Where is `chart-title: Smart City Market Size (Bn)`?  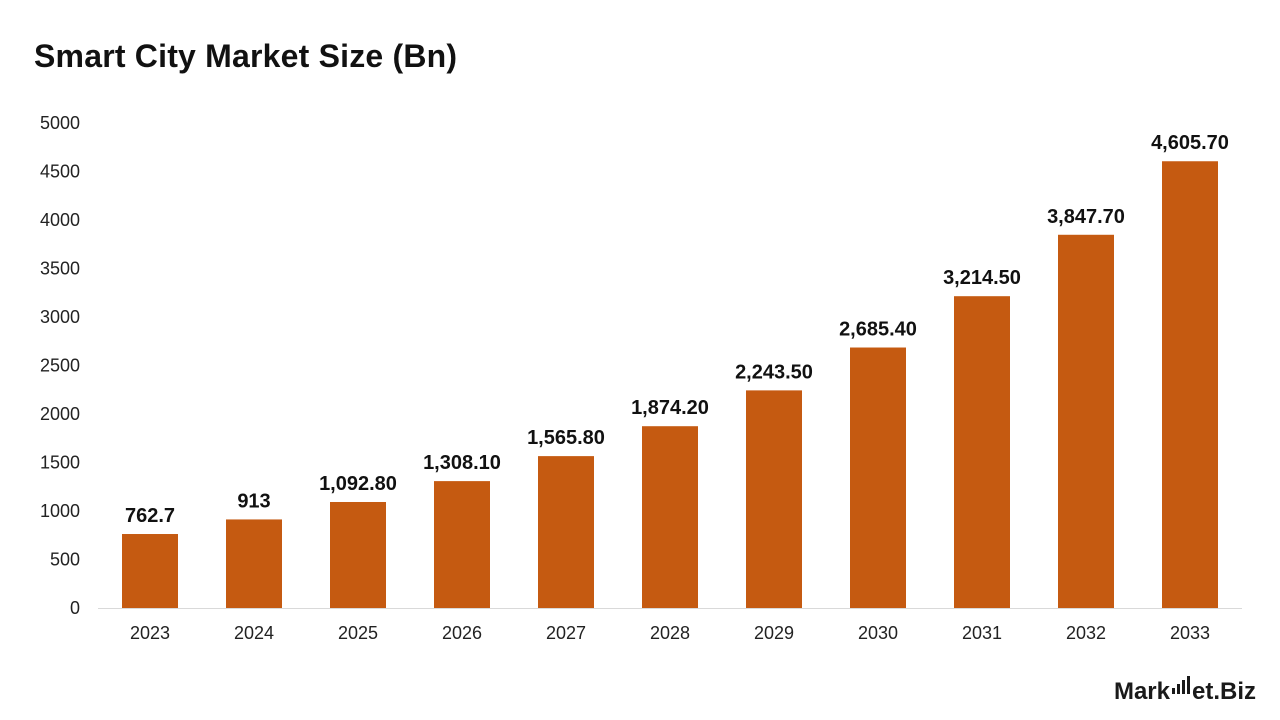 chart-title: Smart City Market Size (Bn) is located at coordinates (246, 56).